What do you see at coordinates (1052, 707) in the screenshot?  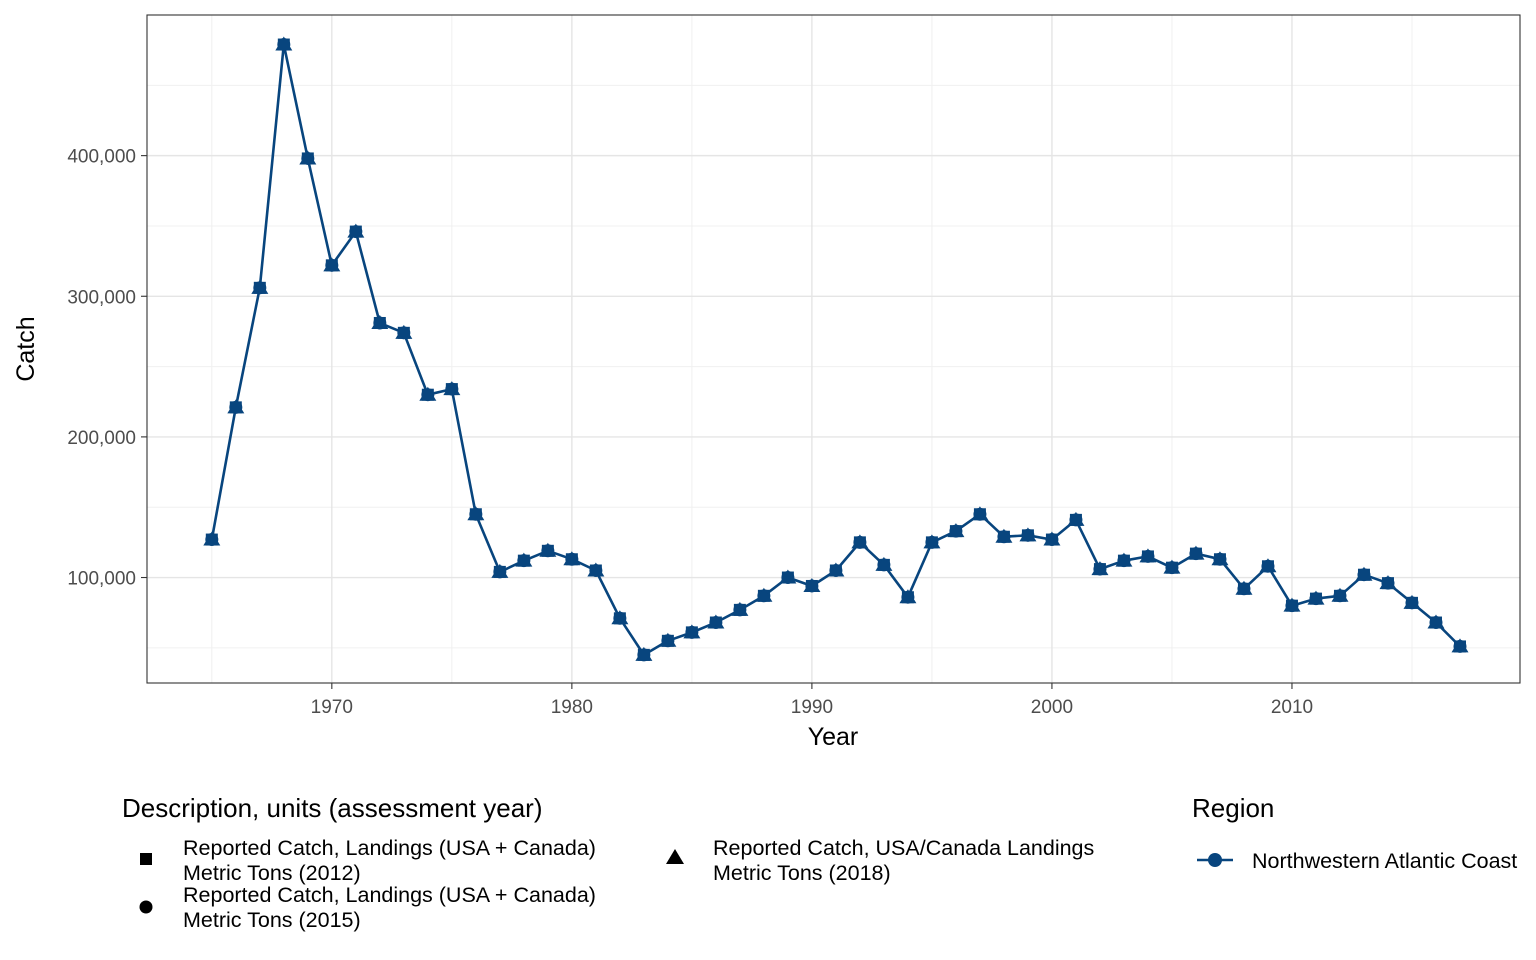 I see `x-tick-label: 2000` at bounding box center [1052, 707].